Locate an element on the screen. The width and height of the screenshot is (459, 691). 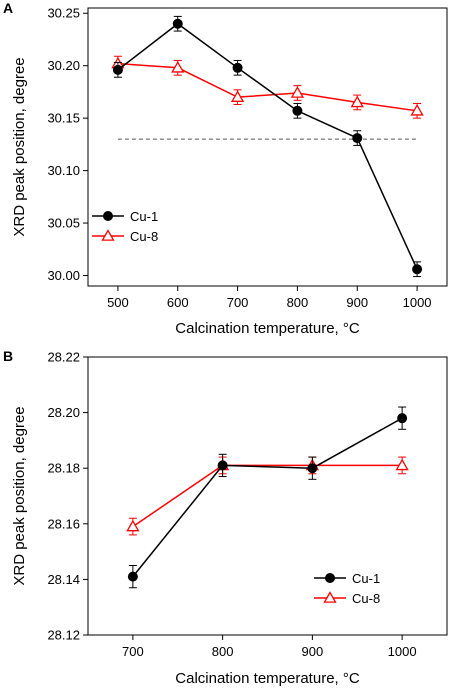
panel-a-y-tick-label: 30.25 is located at coordinates (63, 13).